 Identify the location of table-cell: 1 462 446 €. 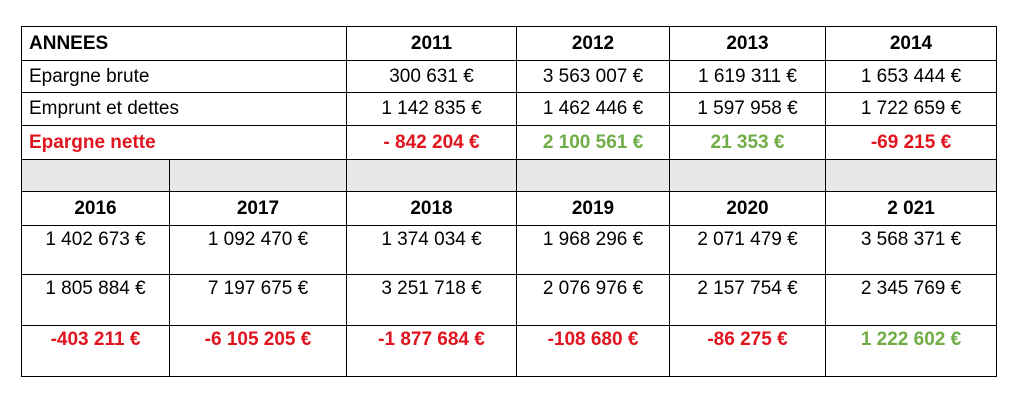
(593, 109).